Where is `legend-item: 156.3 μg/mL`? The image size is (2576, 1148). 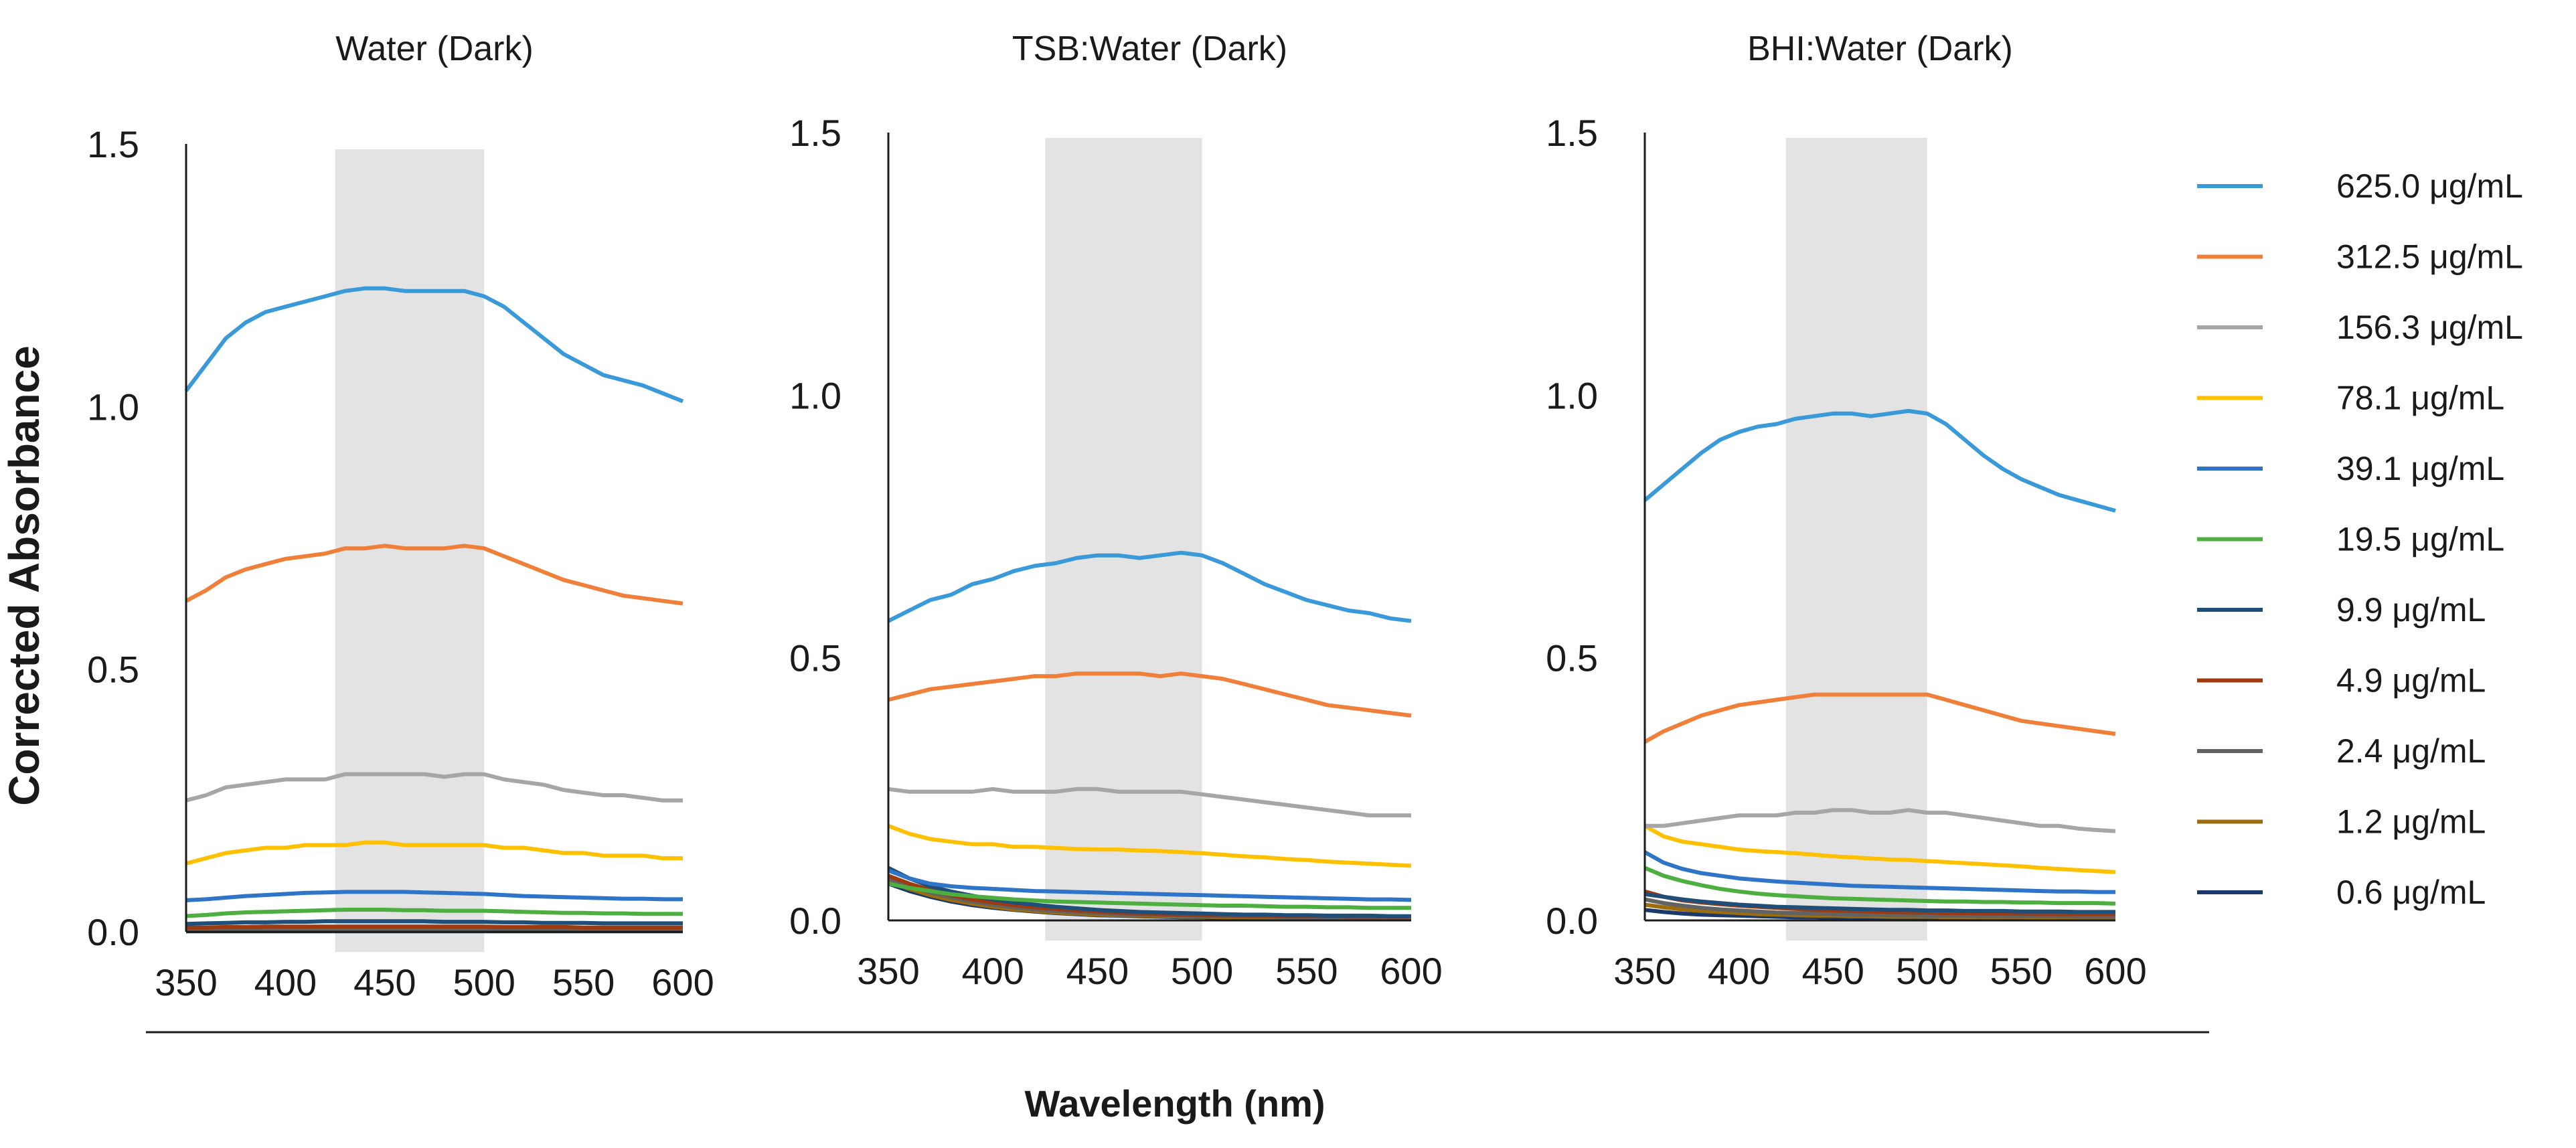
legend-item: 156.3 μg/mL is located at coordinates (2360, 327).